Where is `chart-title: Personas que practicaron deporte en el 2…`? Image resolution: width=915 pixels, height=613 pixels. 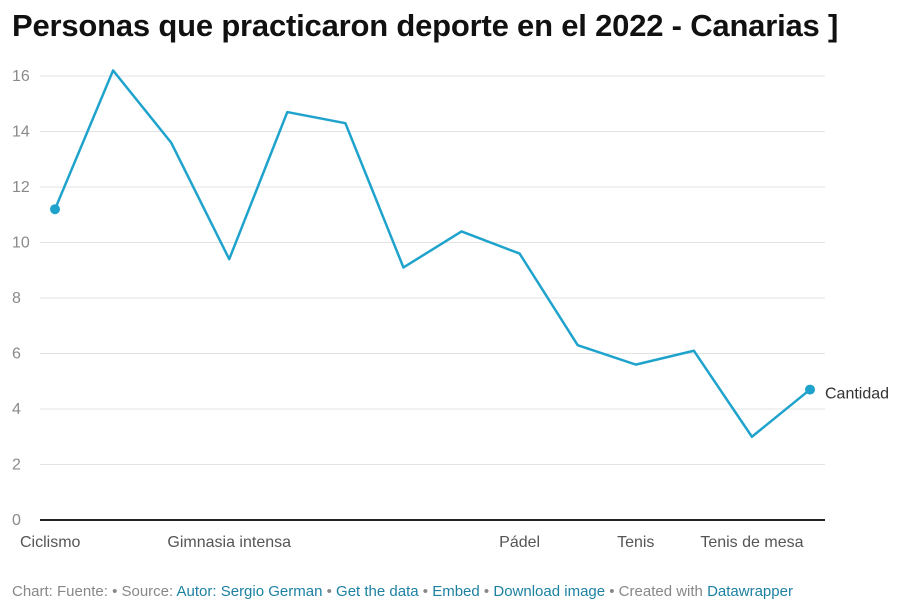 chart-title: Personas que practicaron deporte en el 2… is located at coordinates (425, 25).